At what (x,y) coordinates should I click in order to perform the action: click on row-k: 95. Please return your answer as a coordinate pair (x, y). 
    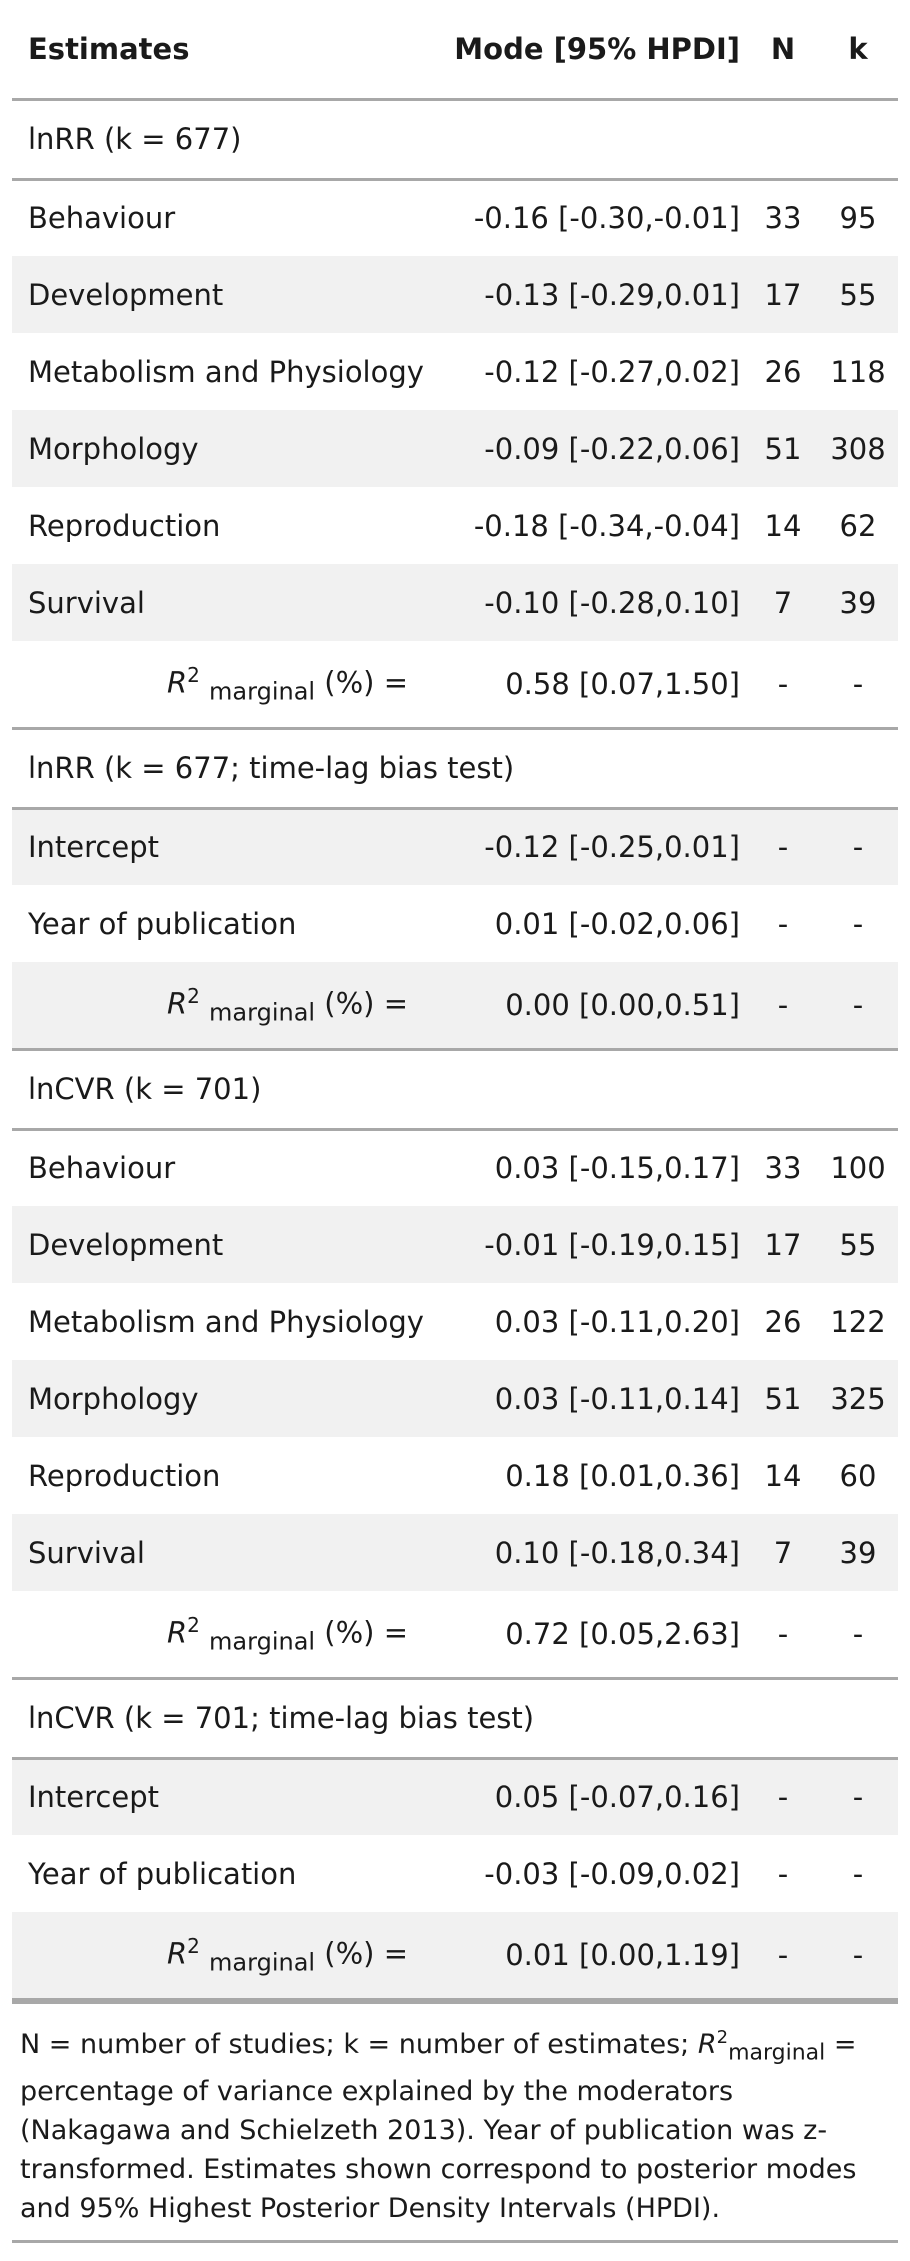
    Looking at the image, I should click on (858, 218).